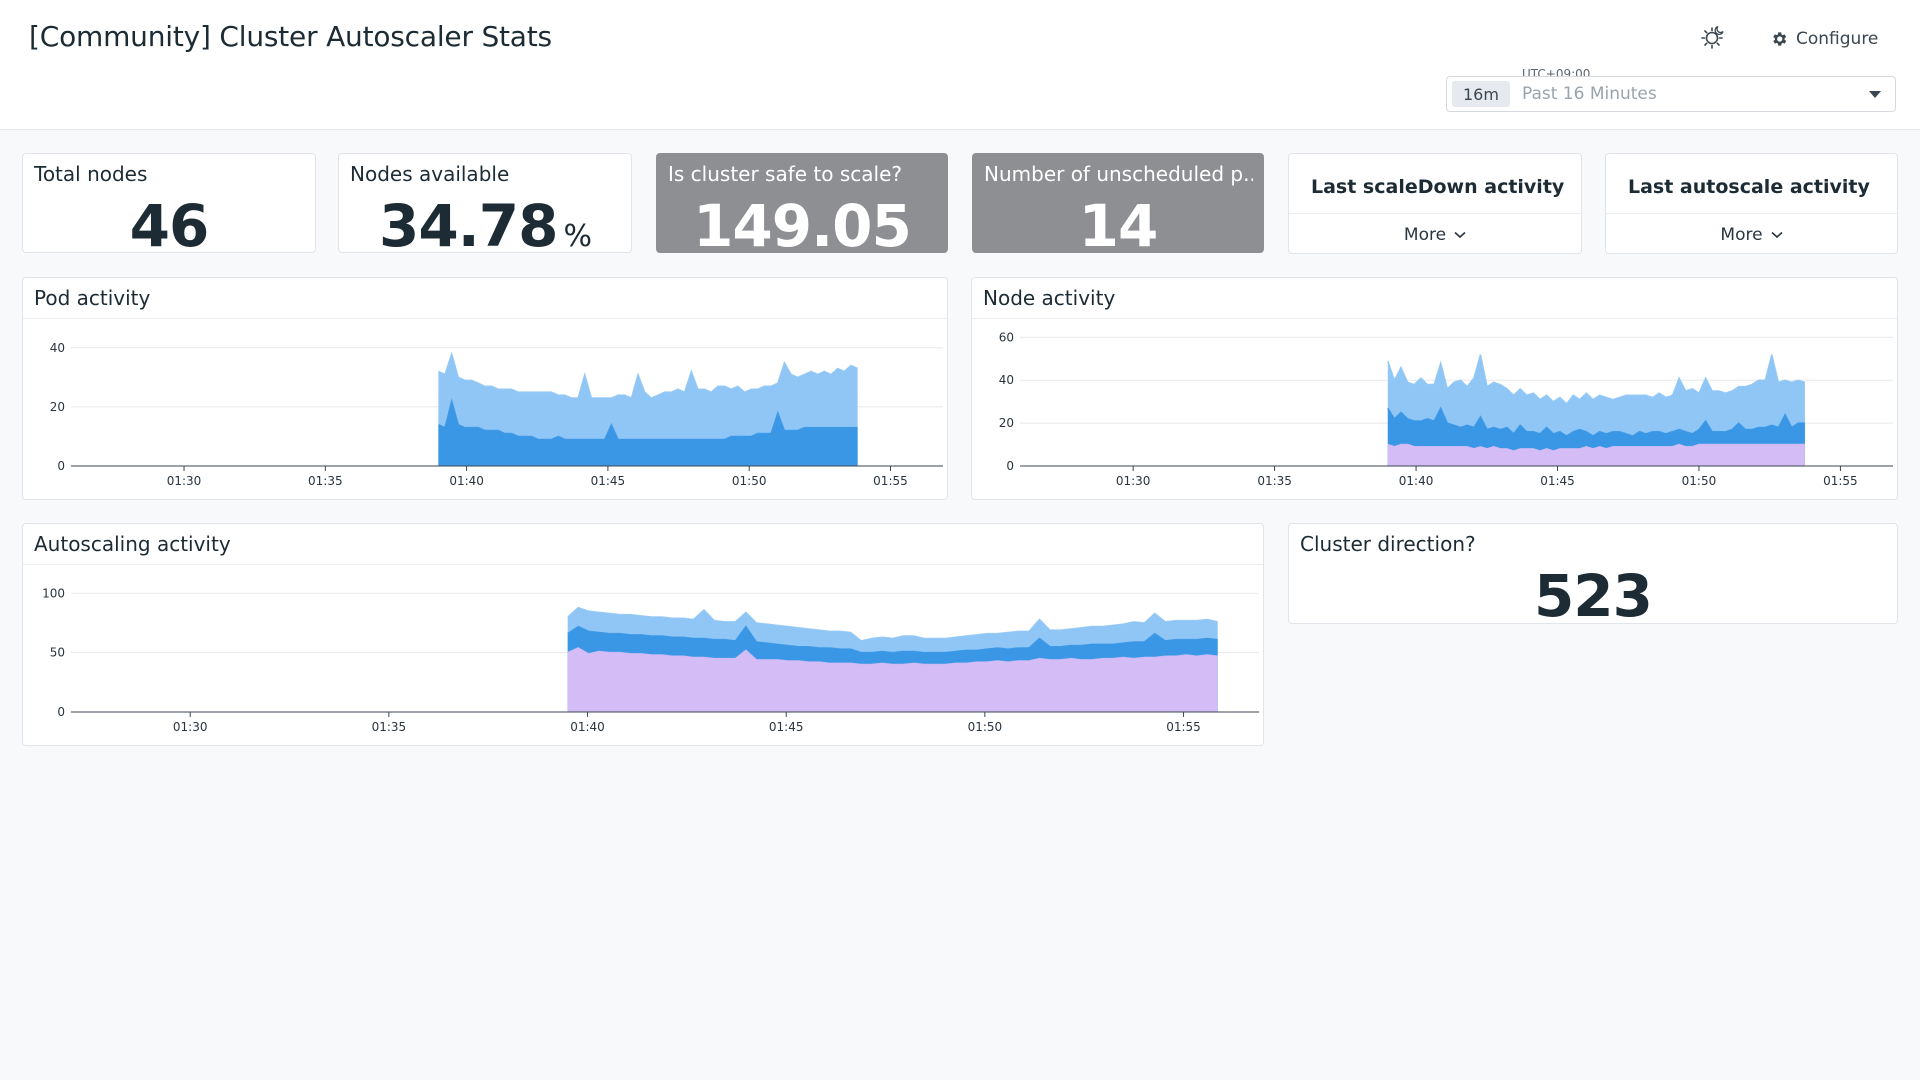 The image size is (1920, 1080). What do you see at coordinates (785, 174) in the screenshot?
I see `widget-title: Is cluster safe to scale?` at bounding box center [785, 174].